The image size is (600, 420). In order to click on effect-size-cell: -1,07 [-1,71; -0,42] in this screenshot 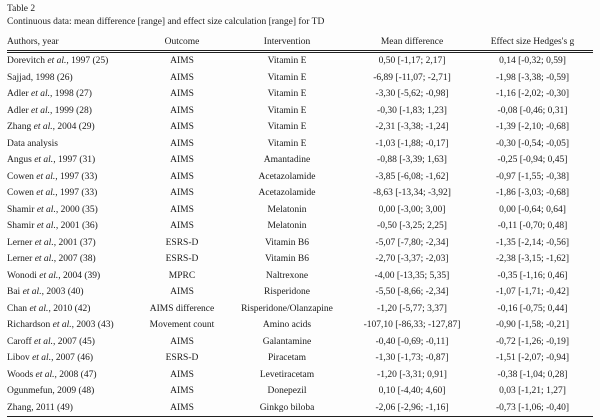, I will do `click(532, 292)`.